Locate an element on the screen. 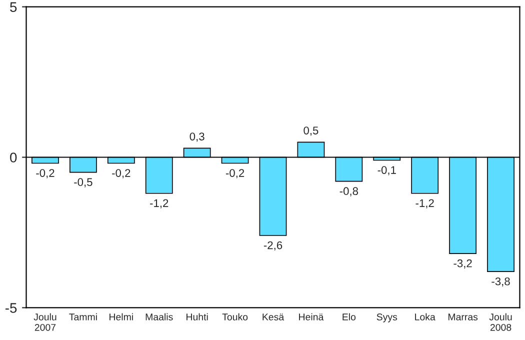 The image size is (525, 340). x-tick-label: Joulu 2007 is located at coordinates (45, 322).